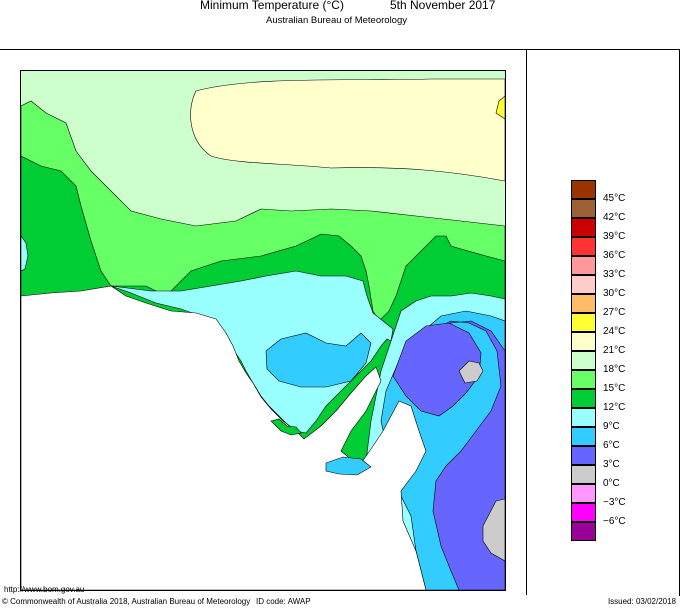  What do you see at coordinates (614, 274) in the screenshot?
I see `legend-label: 33°C` at bounding box center [614, 274].